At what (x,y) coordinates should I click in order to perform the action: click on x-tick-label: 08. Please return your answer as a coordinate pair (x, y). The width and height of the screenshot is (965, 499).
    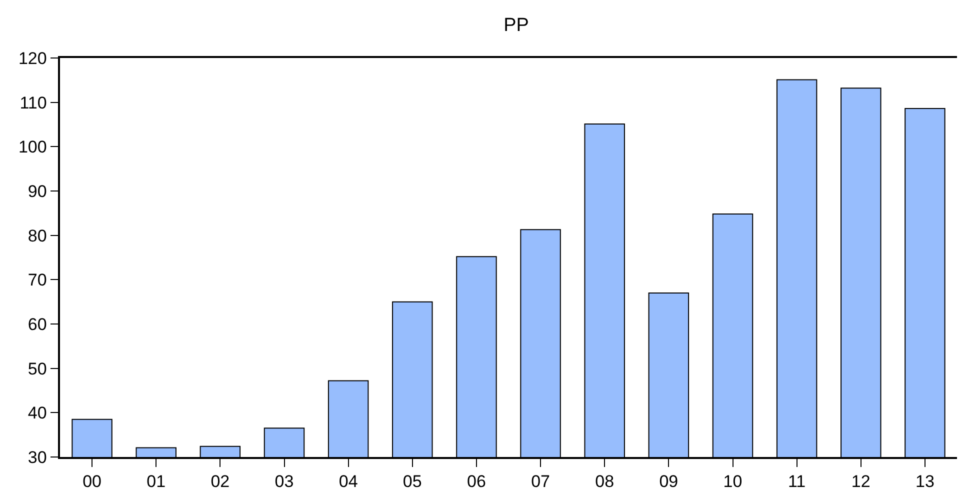
    Looking at the image, I should click on (604, 482).